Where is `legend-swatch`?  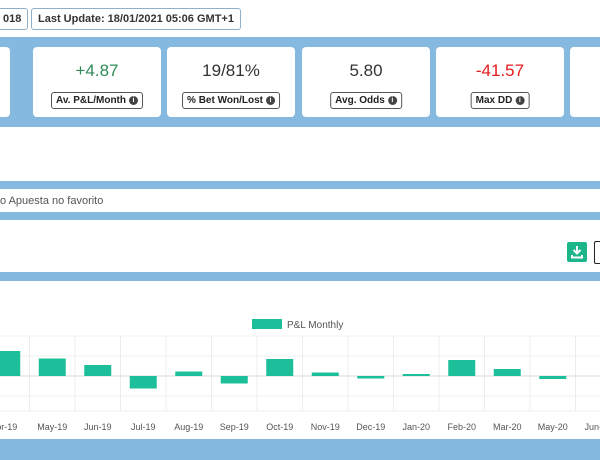 legend-swatch is located at coordinates (267, 324).